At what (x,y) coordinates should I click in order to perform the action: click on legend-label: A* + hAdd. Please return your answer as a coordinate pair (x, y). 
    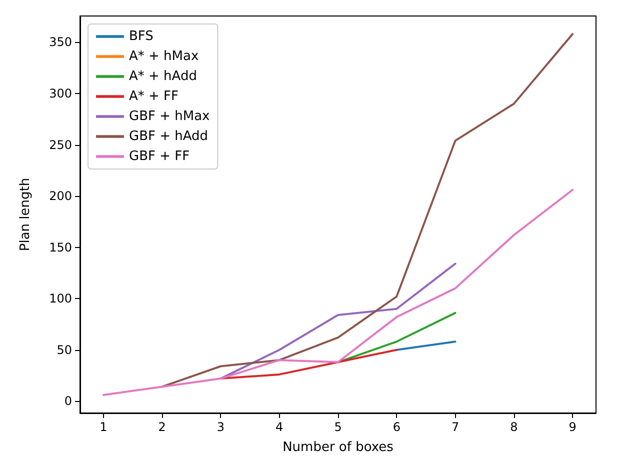
    Looking at the image, I should click on (163, 76).